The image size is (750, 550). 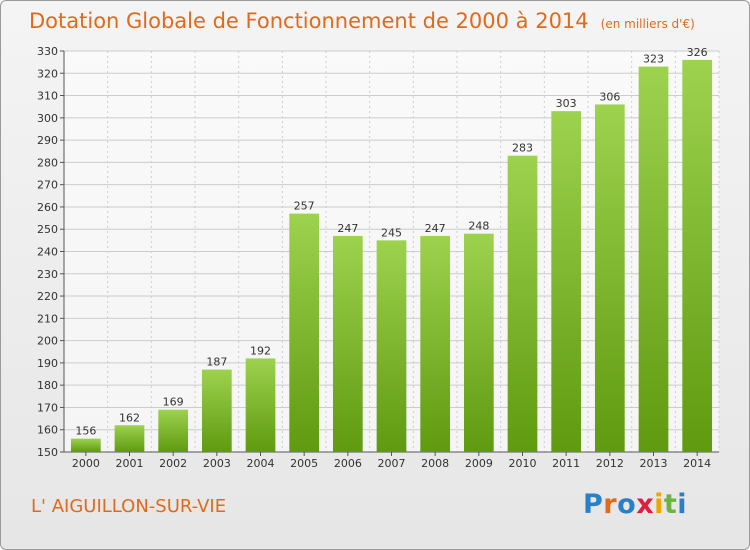 What do you see at coordinates (522, 148) in the screenshot?
I see `data-label: 283` at bounding box center [522, 148].